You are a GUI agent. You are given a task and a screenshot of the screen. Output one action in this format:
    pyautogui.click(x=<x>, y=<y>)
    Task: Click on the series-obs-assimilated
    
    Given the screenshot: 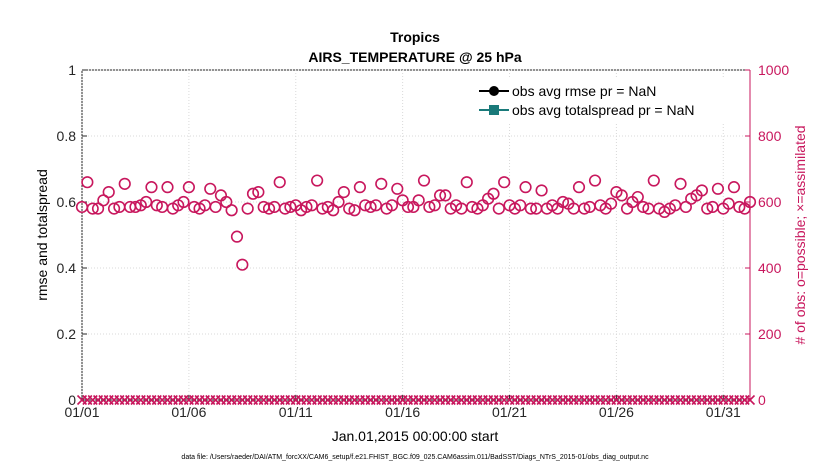 What is the action you would take?
    pyautogui.click(x=416, y=400)
    